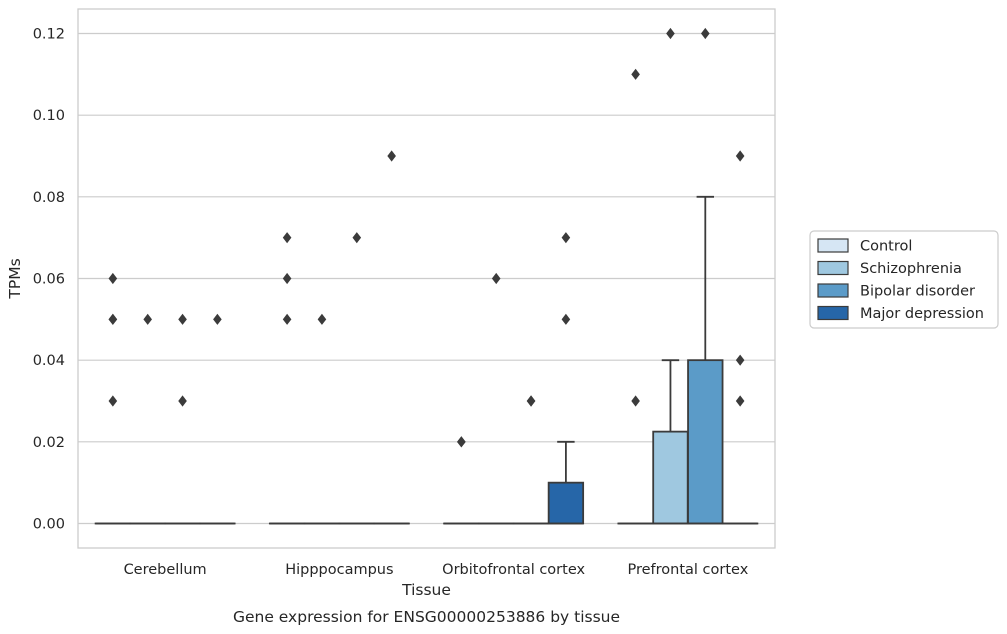 This screenshot has width=1007, height=634. Describe the element at coordinates (426, 590) in the screenshot. I see `x-axis-label: Tissue` at that location.